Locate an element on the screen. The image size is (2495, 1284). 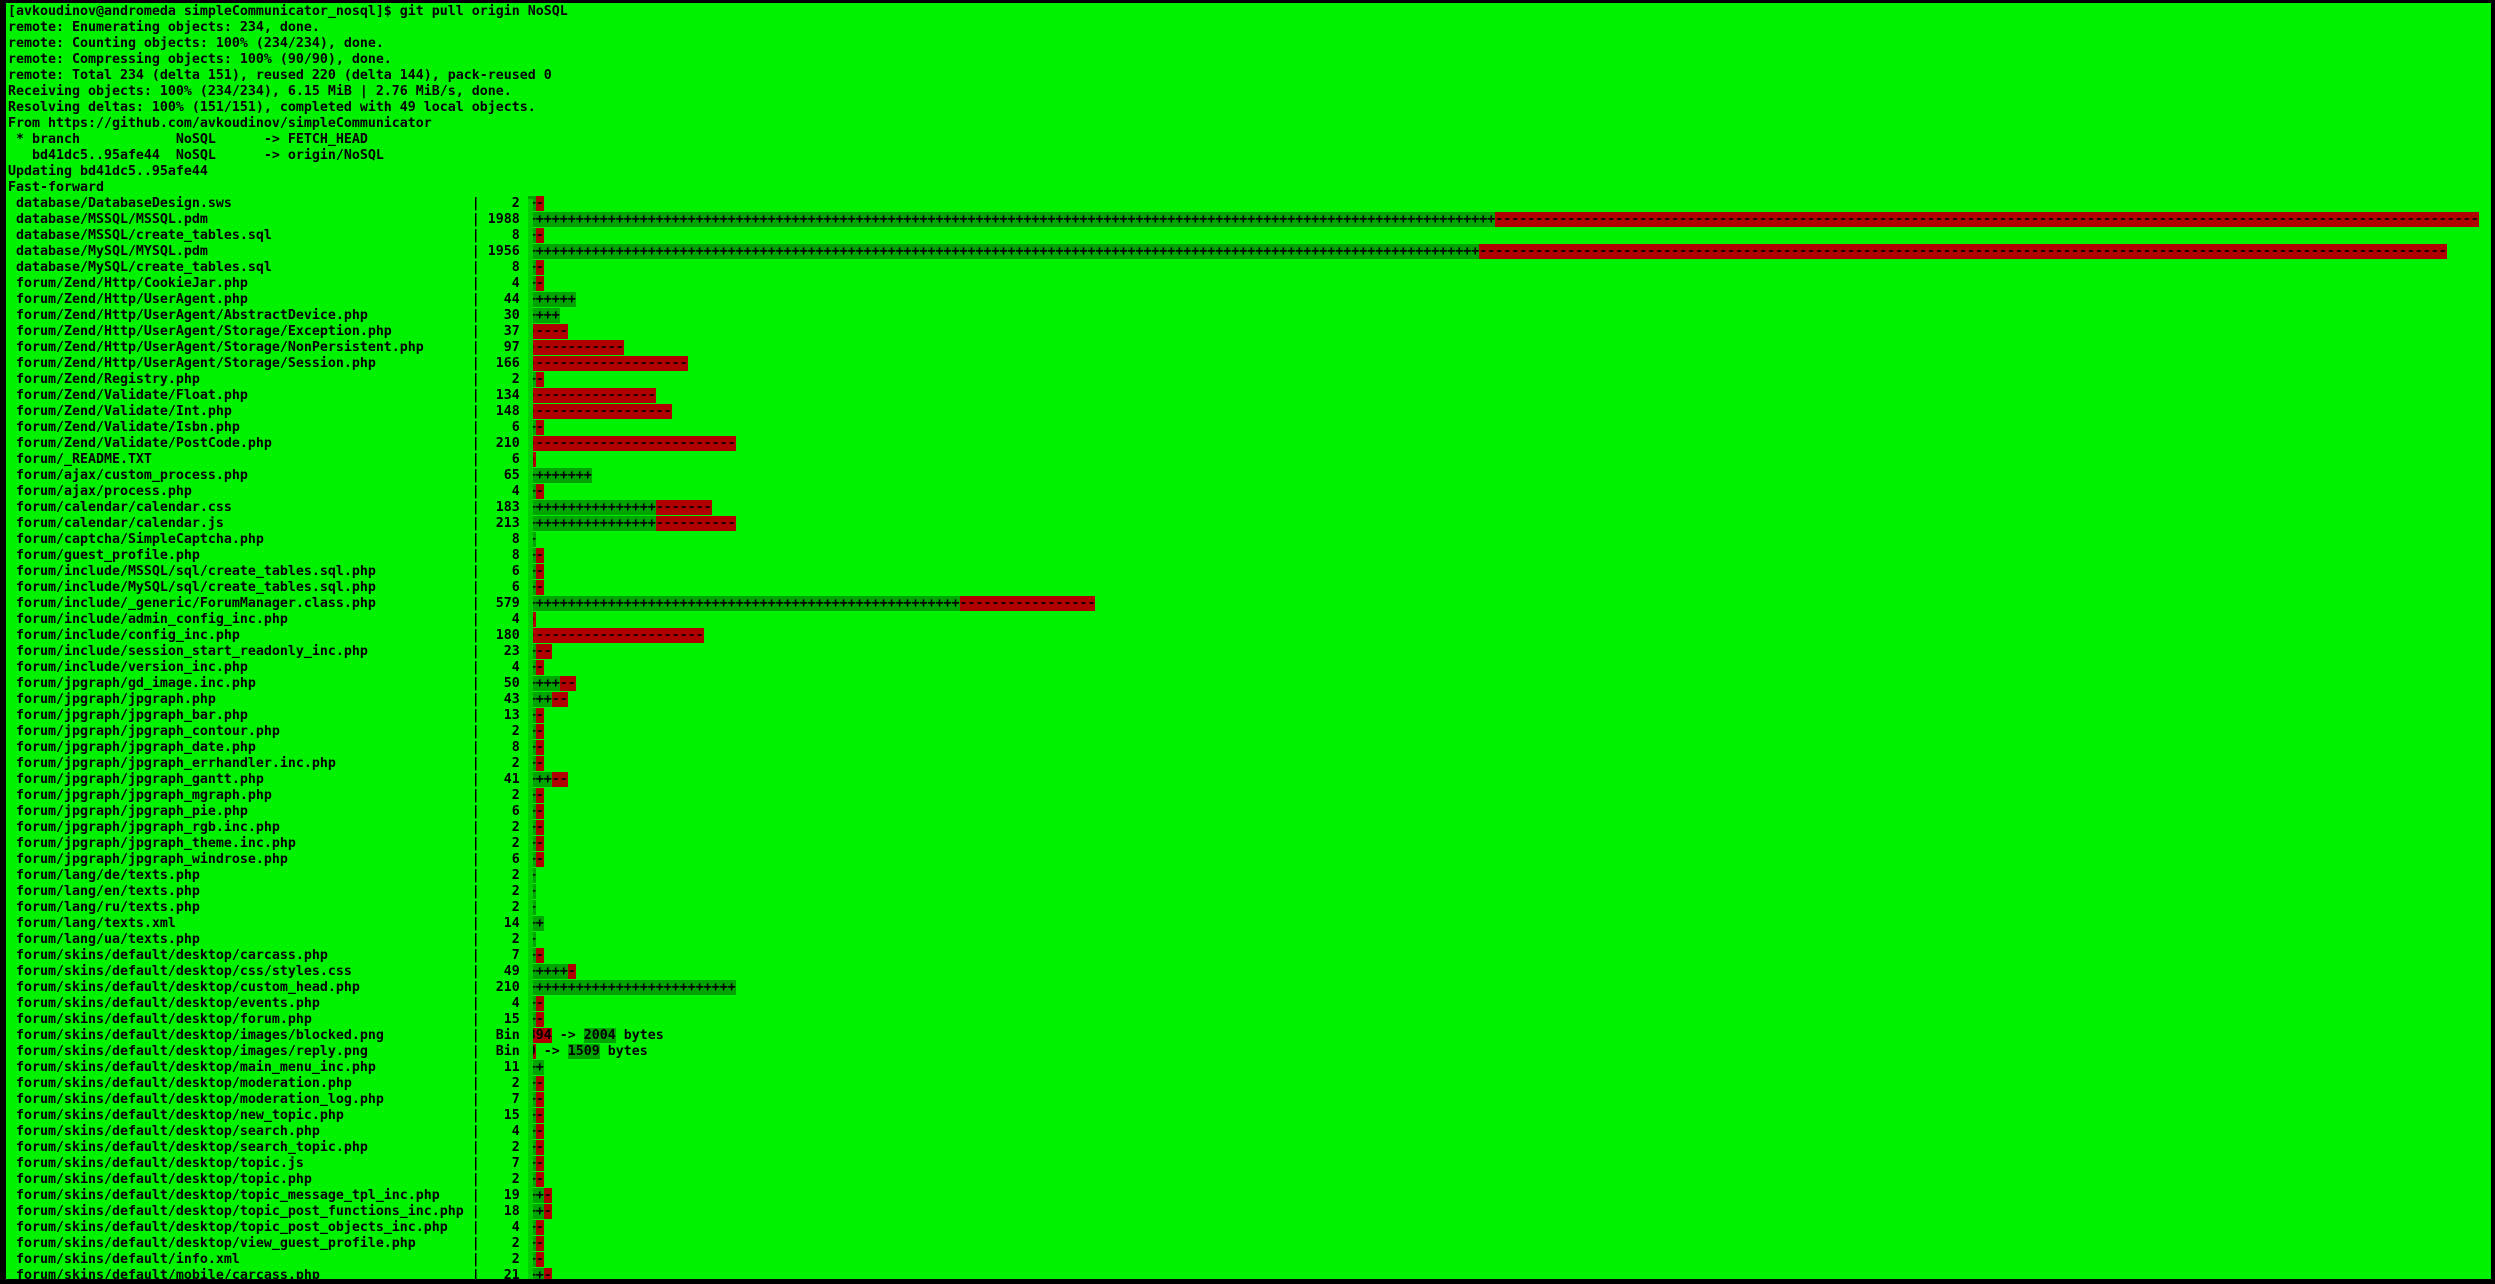
file-path-and-count: forum/Zend/Validate/PostCode.php | 210 is located at coordinates (268, 443).